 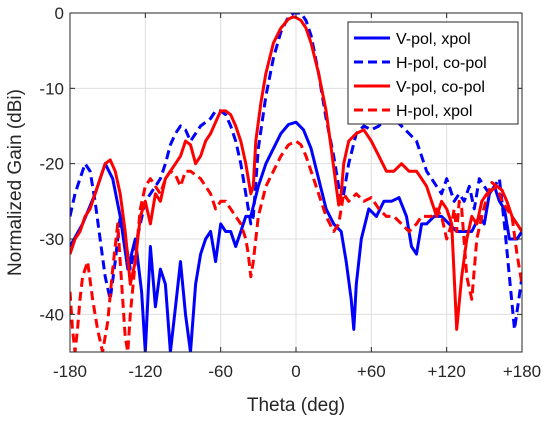 What do you see at coordinates (434, 111) in the screenshot?
I see `legend-entry: H-pol, xpol` at bounding box center [434, 111].